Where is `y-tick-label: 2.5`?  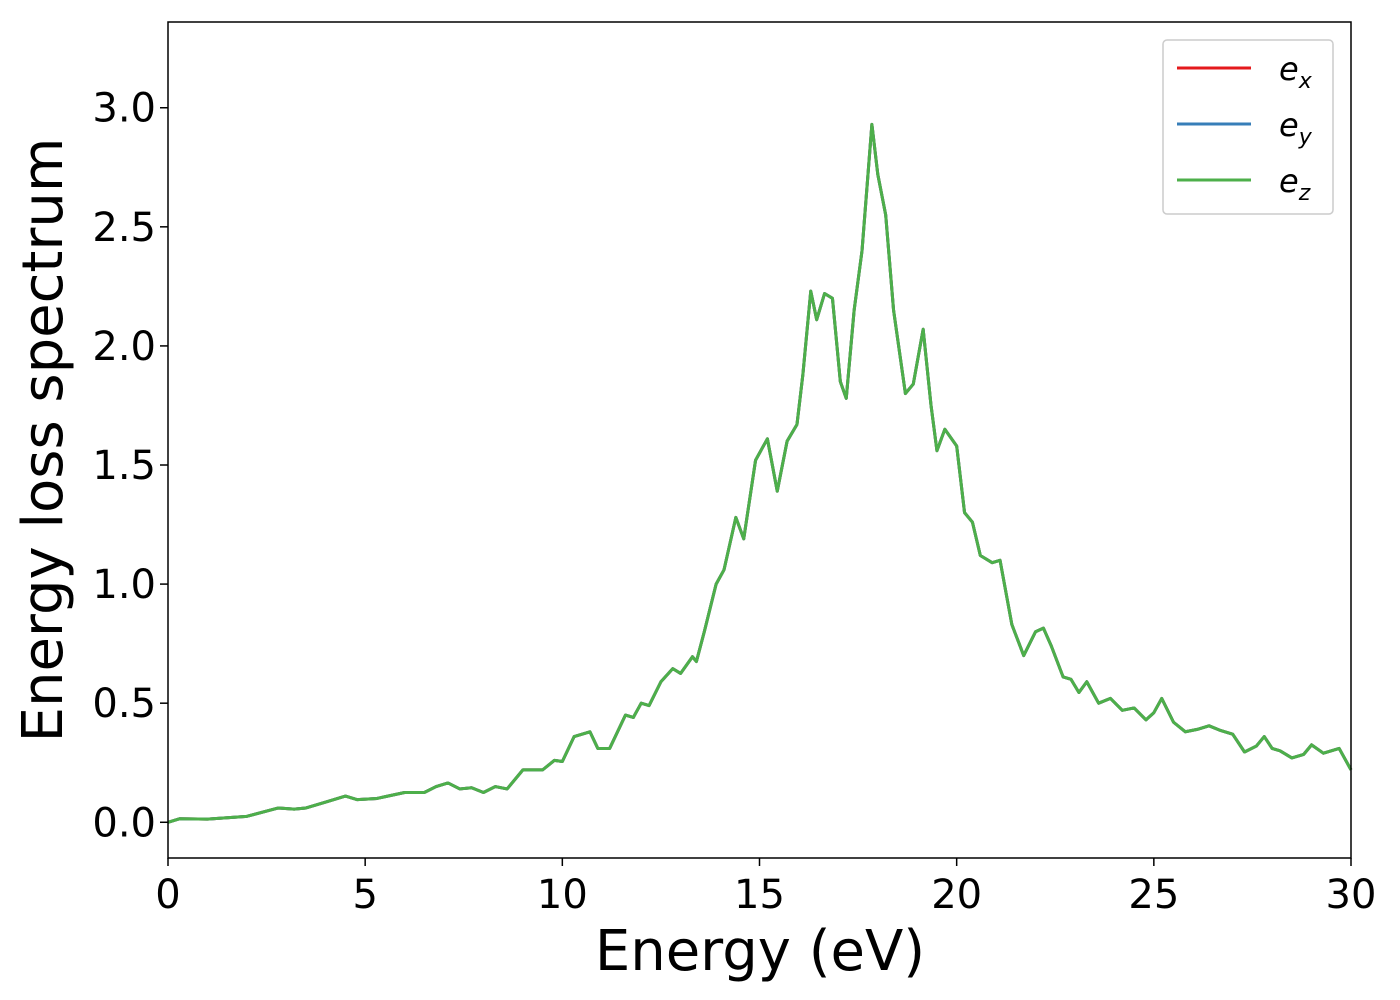 y-tick-label: 2.5 is located at coordinates (124, 228).